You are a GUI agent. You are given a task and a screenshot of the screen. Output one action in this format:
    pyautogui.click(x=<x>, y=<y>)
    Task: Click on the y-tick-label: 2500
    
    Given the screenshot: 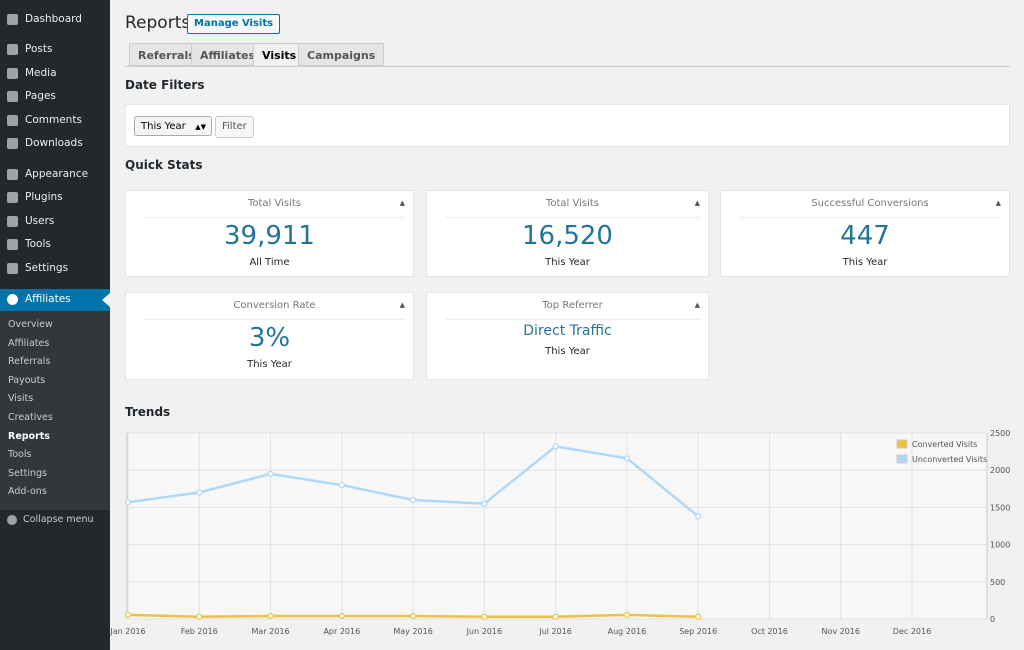 What is the action you would take?
    pyautogui.click(x=1000, y=433)
    